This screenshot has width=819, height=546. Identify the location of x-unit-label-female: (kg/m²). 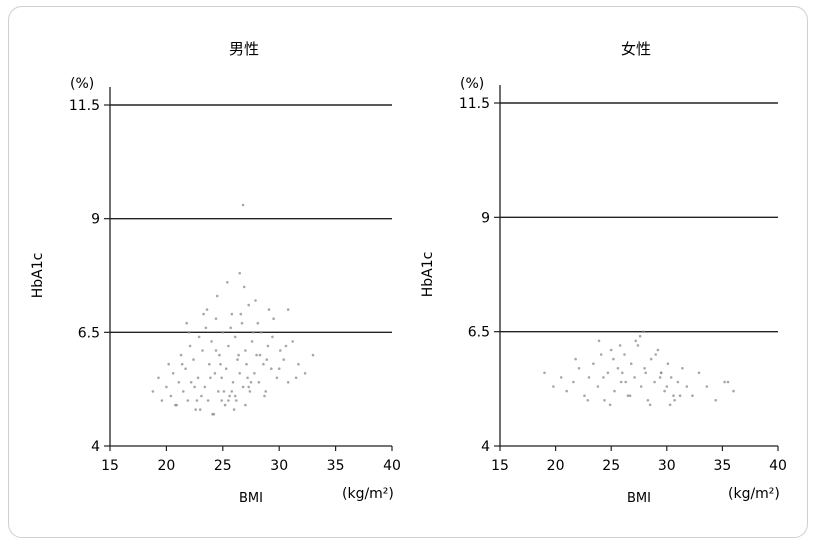
(754, 494).